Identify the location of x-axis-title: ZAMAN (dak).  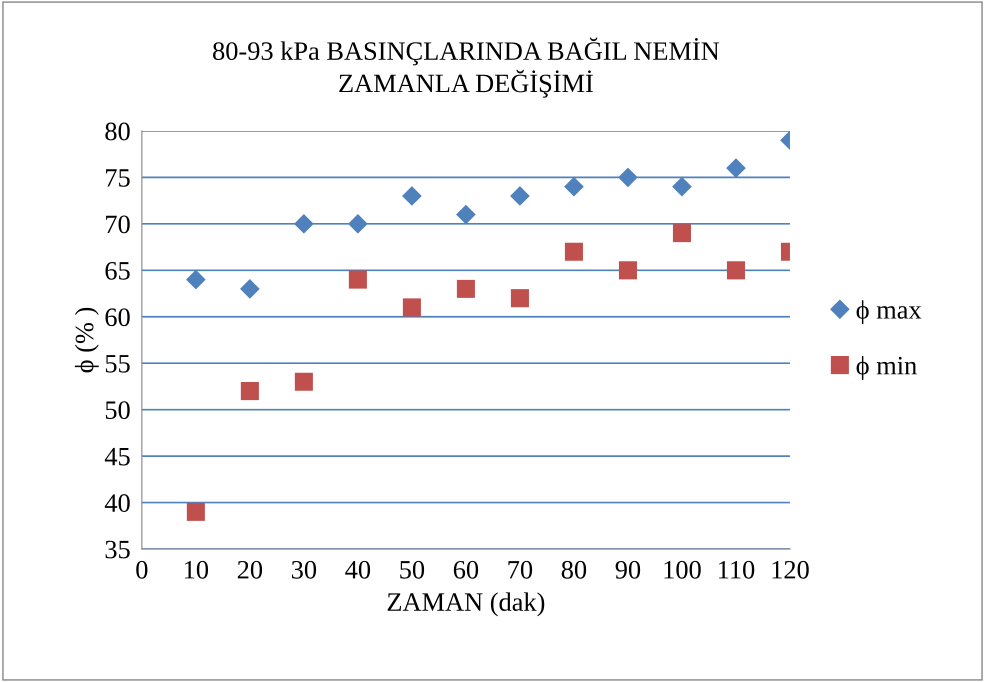
(466, 604).